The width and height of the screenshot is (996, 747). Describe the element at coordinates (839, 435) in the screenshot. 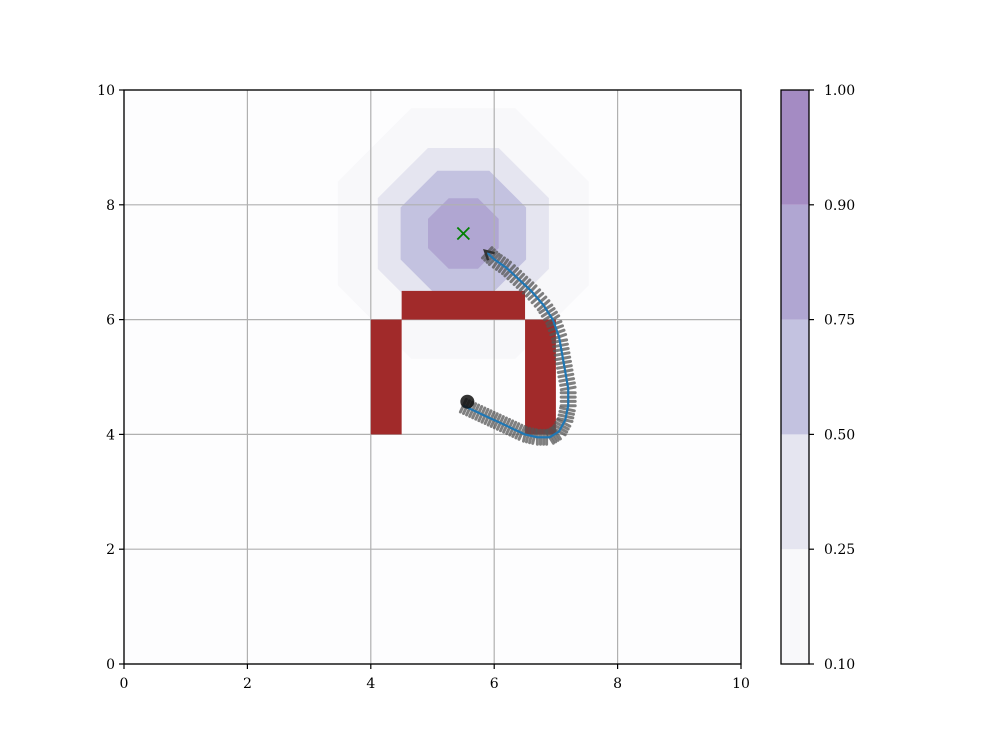

I see `colorbar-tick-label-2: 0.50` at that location.